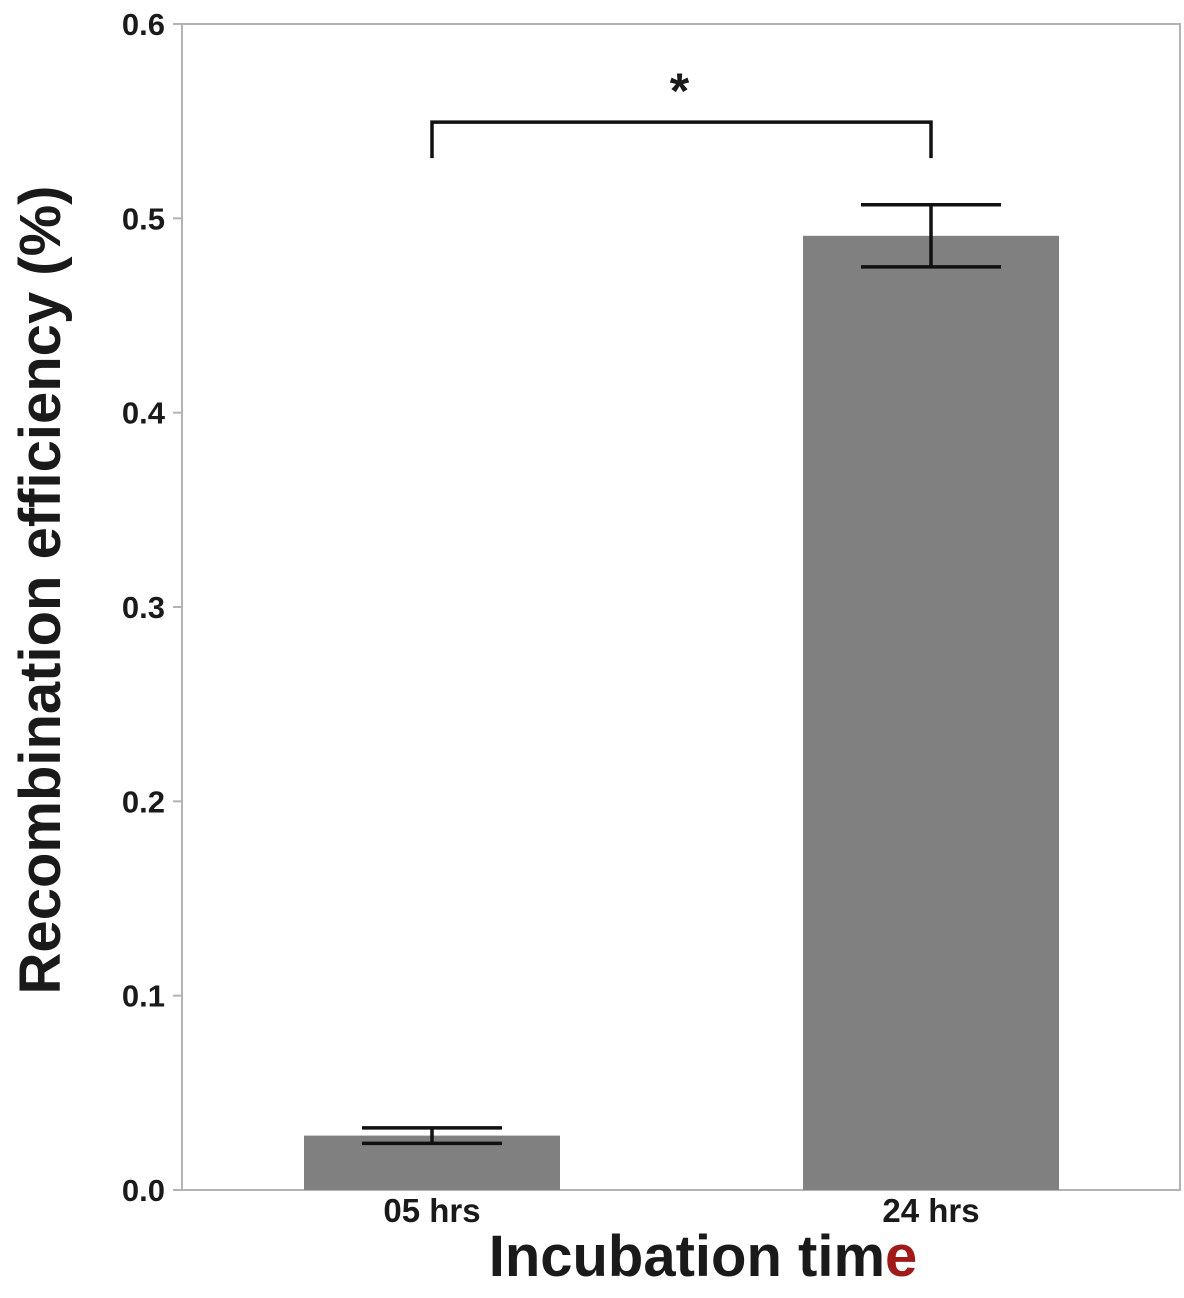 This screenshot has height=1298, width=1184. Describe the element at coordinates (930, 1210) in the screenshot. I see `x-tick-label-1: 24 hrs` at that location.